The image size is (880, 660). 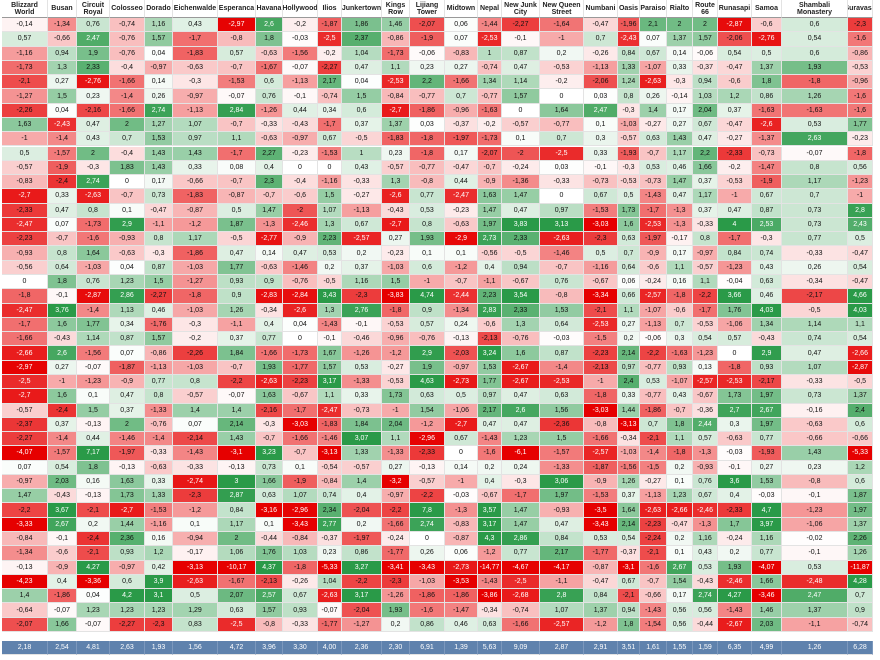 What do you see at coordinates (735, 296) in the screenshot?
I see `value-cell: 3,66` at bounding box center [735, 296].